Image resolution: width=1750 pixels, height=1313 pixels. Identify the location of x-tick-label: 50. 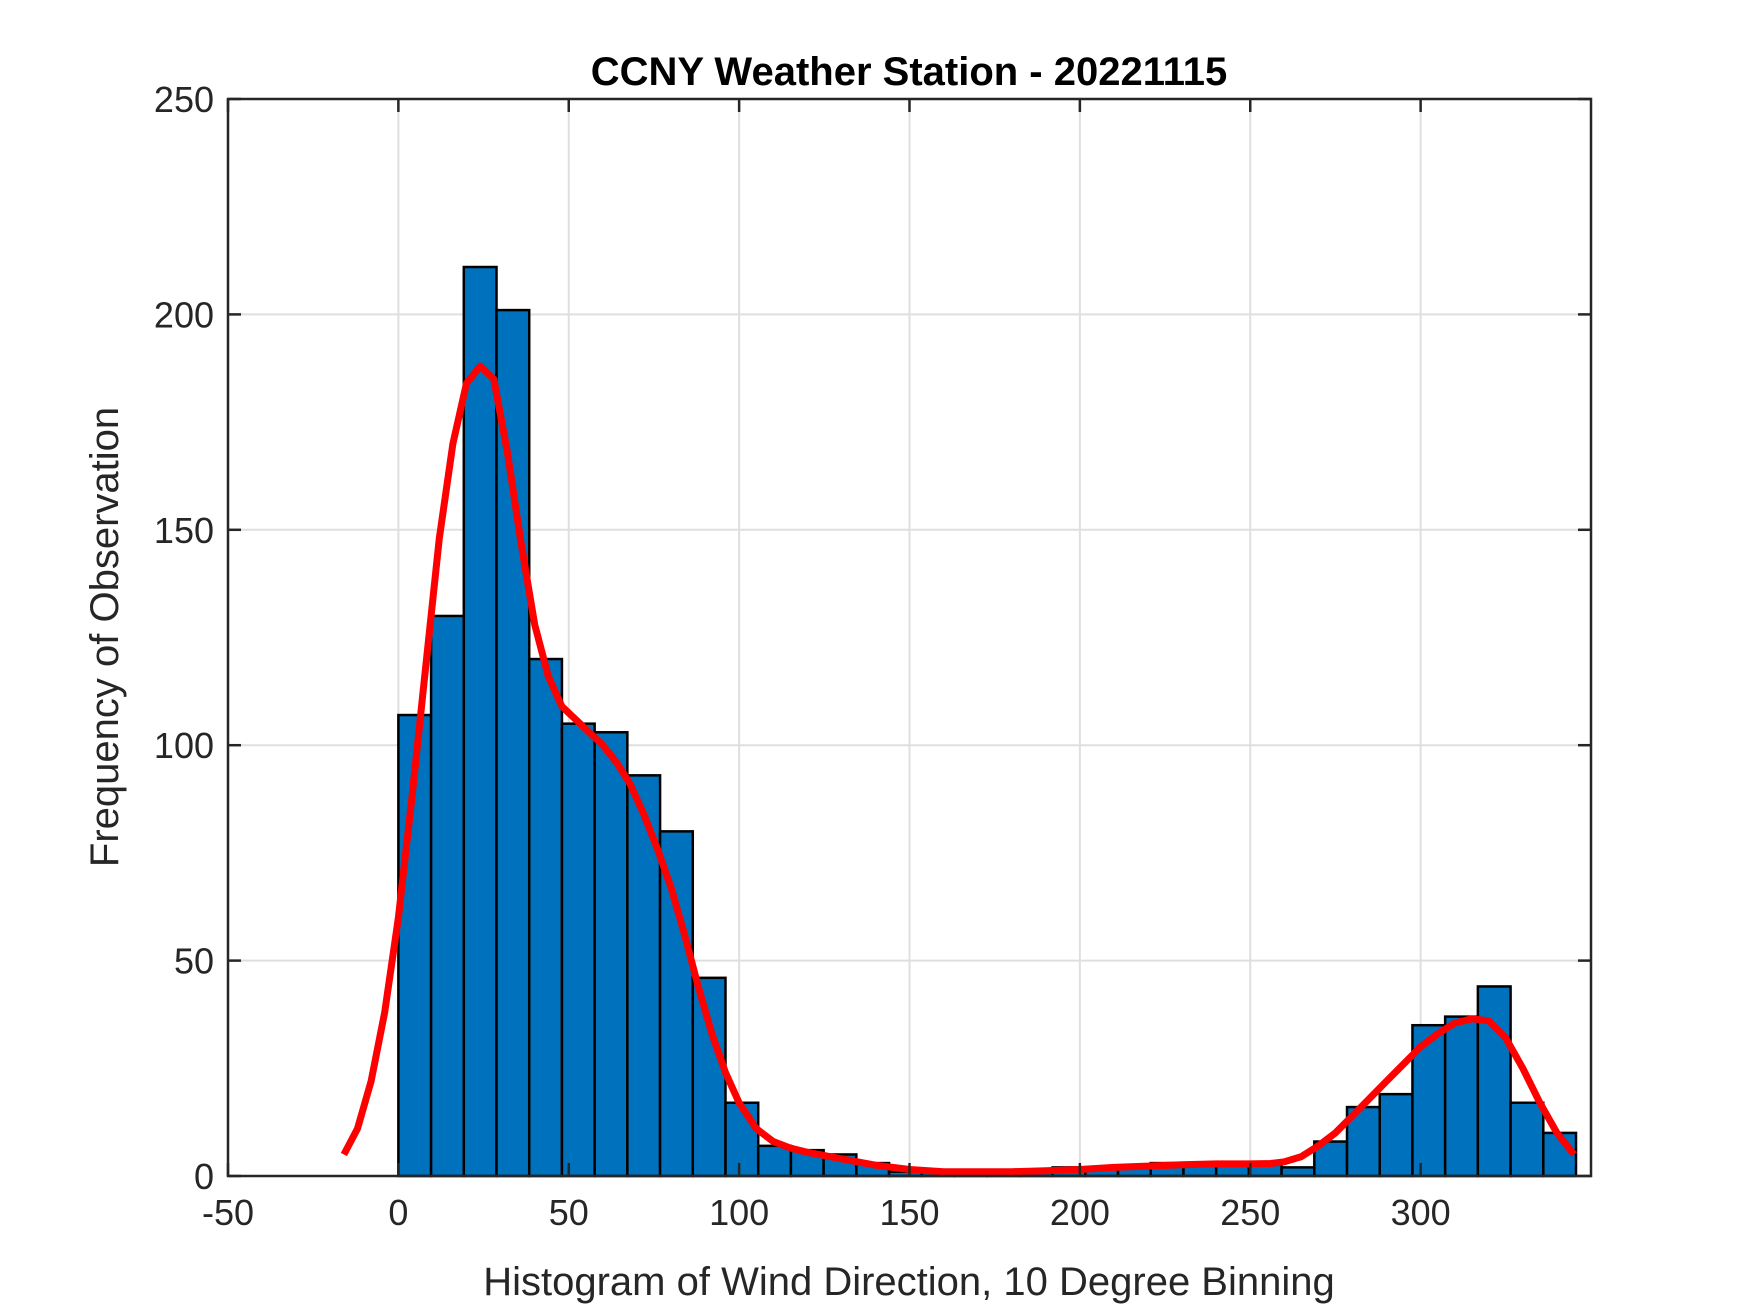
(569, 1212).